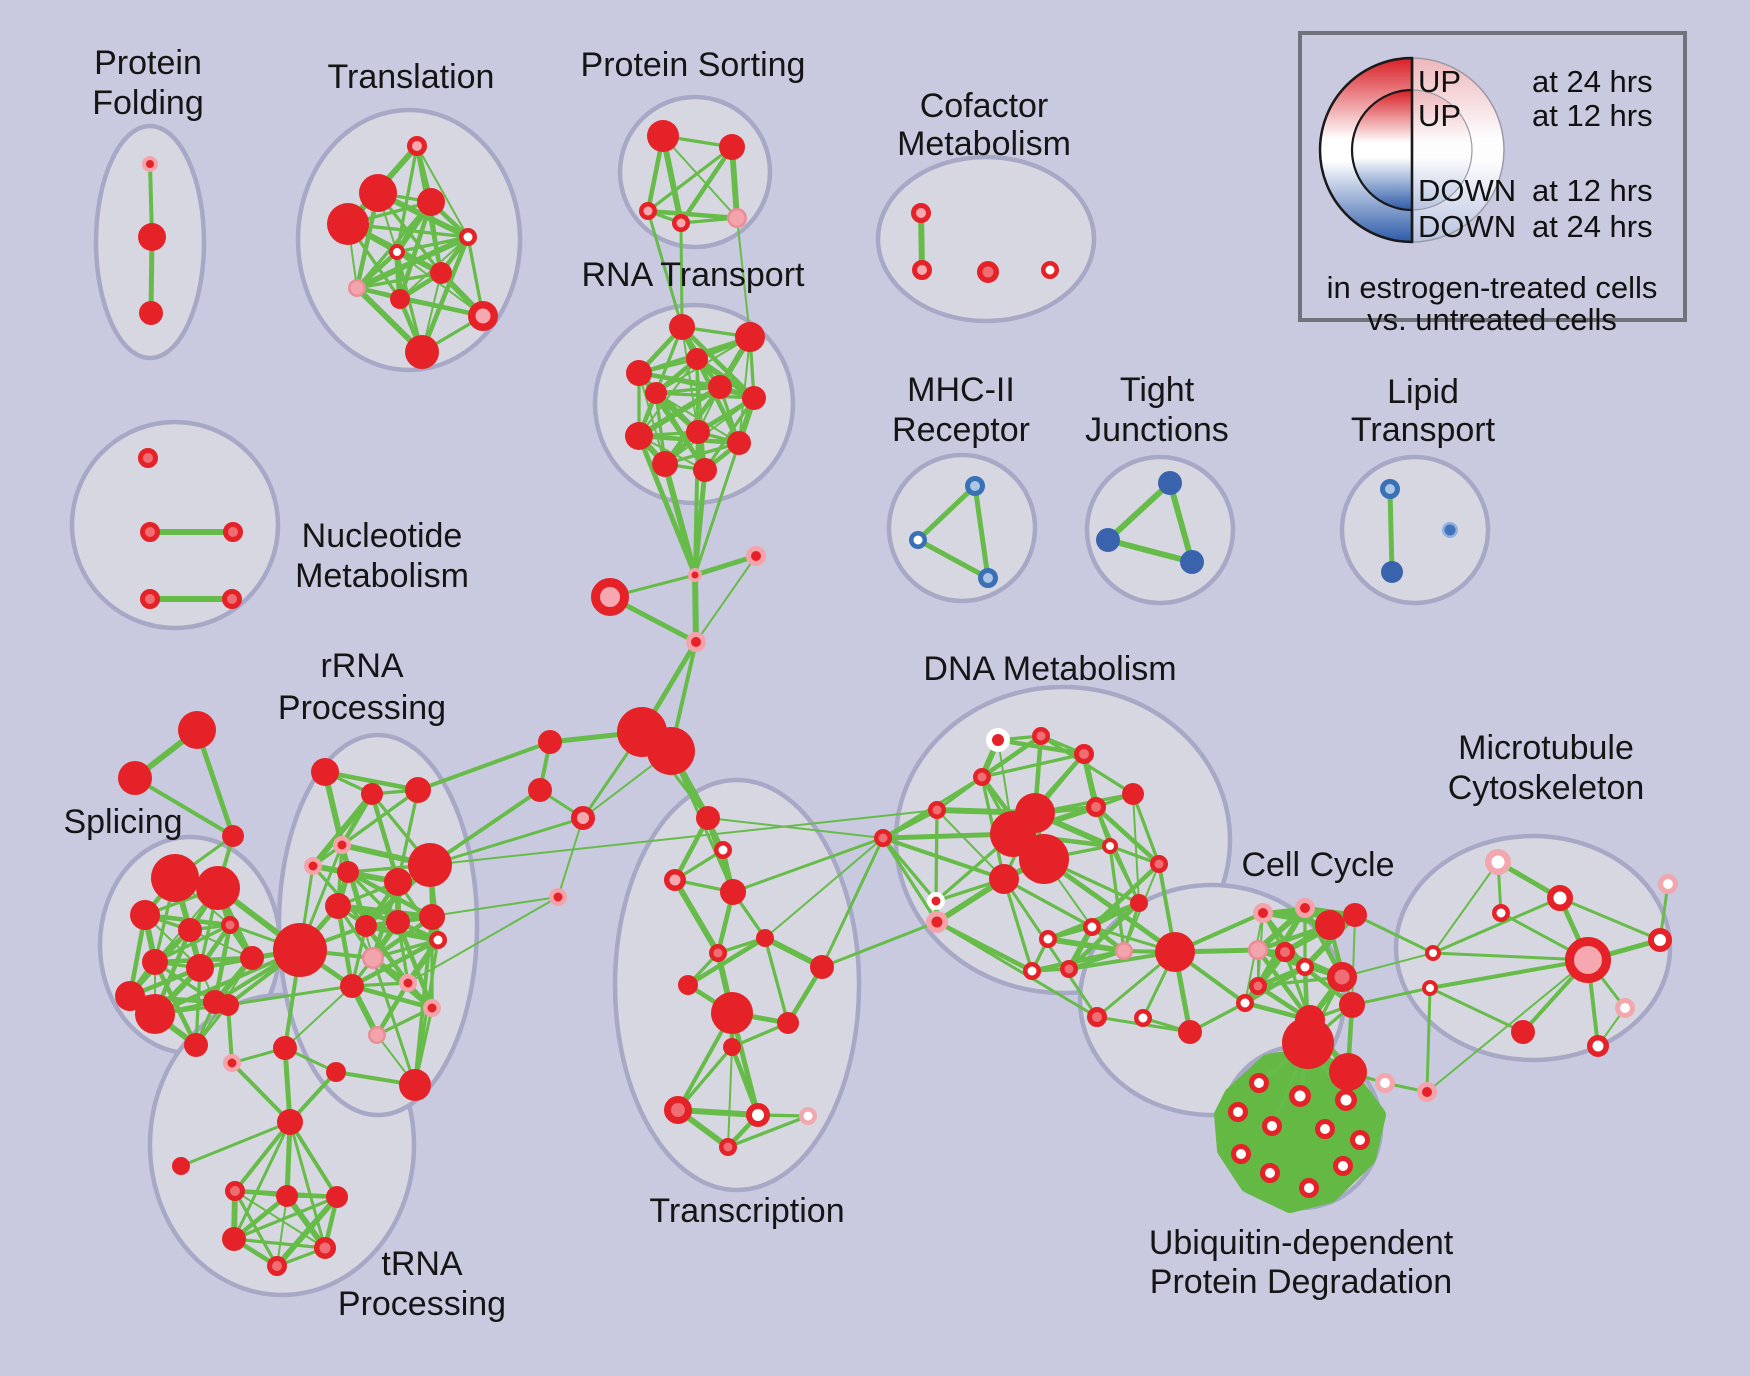  Describe the element at coordinates (382, 556) in the screenshot. I see `cluster-label-nucleotide-metabolism: Nucleotide Metabolism` at that location.